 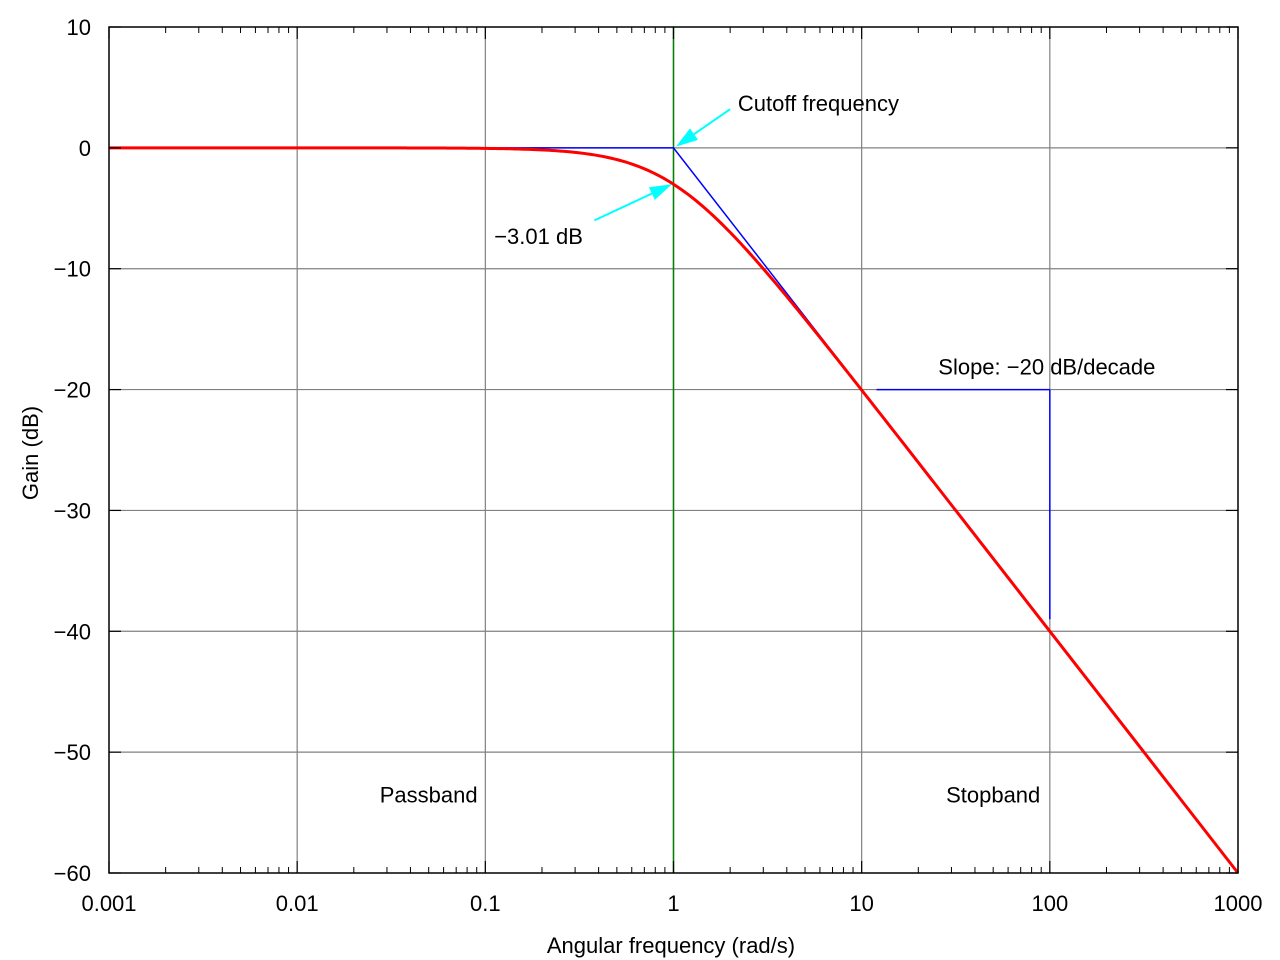 I want to click on x-tick-label: 1000, so click(x=1238, y=903).